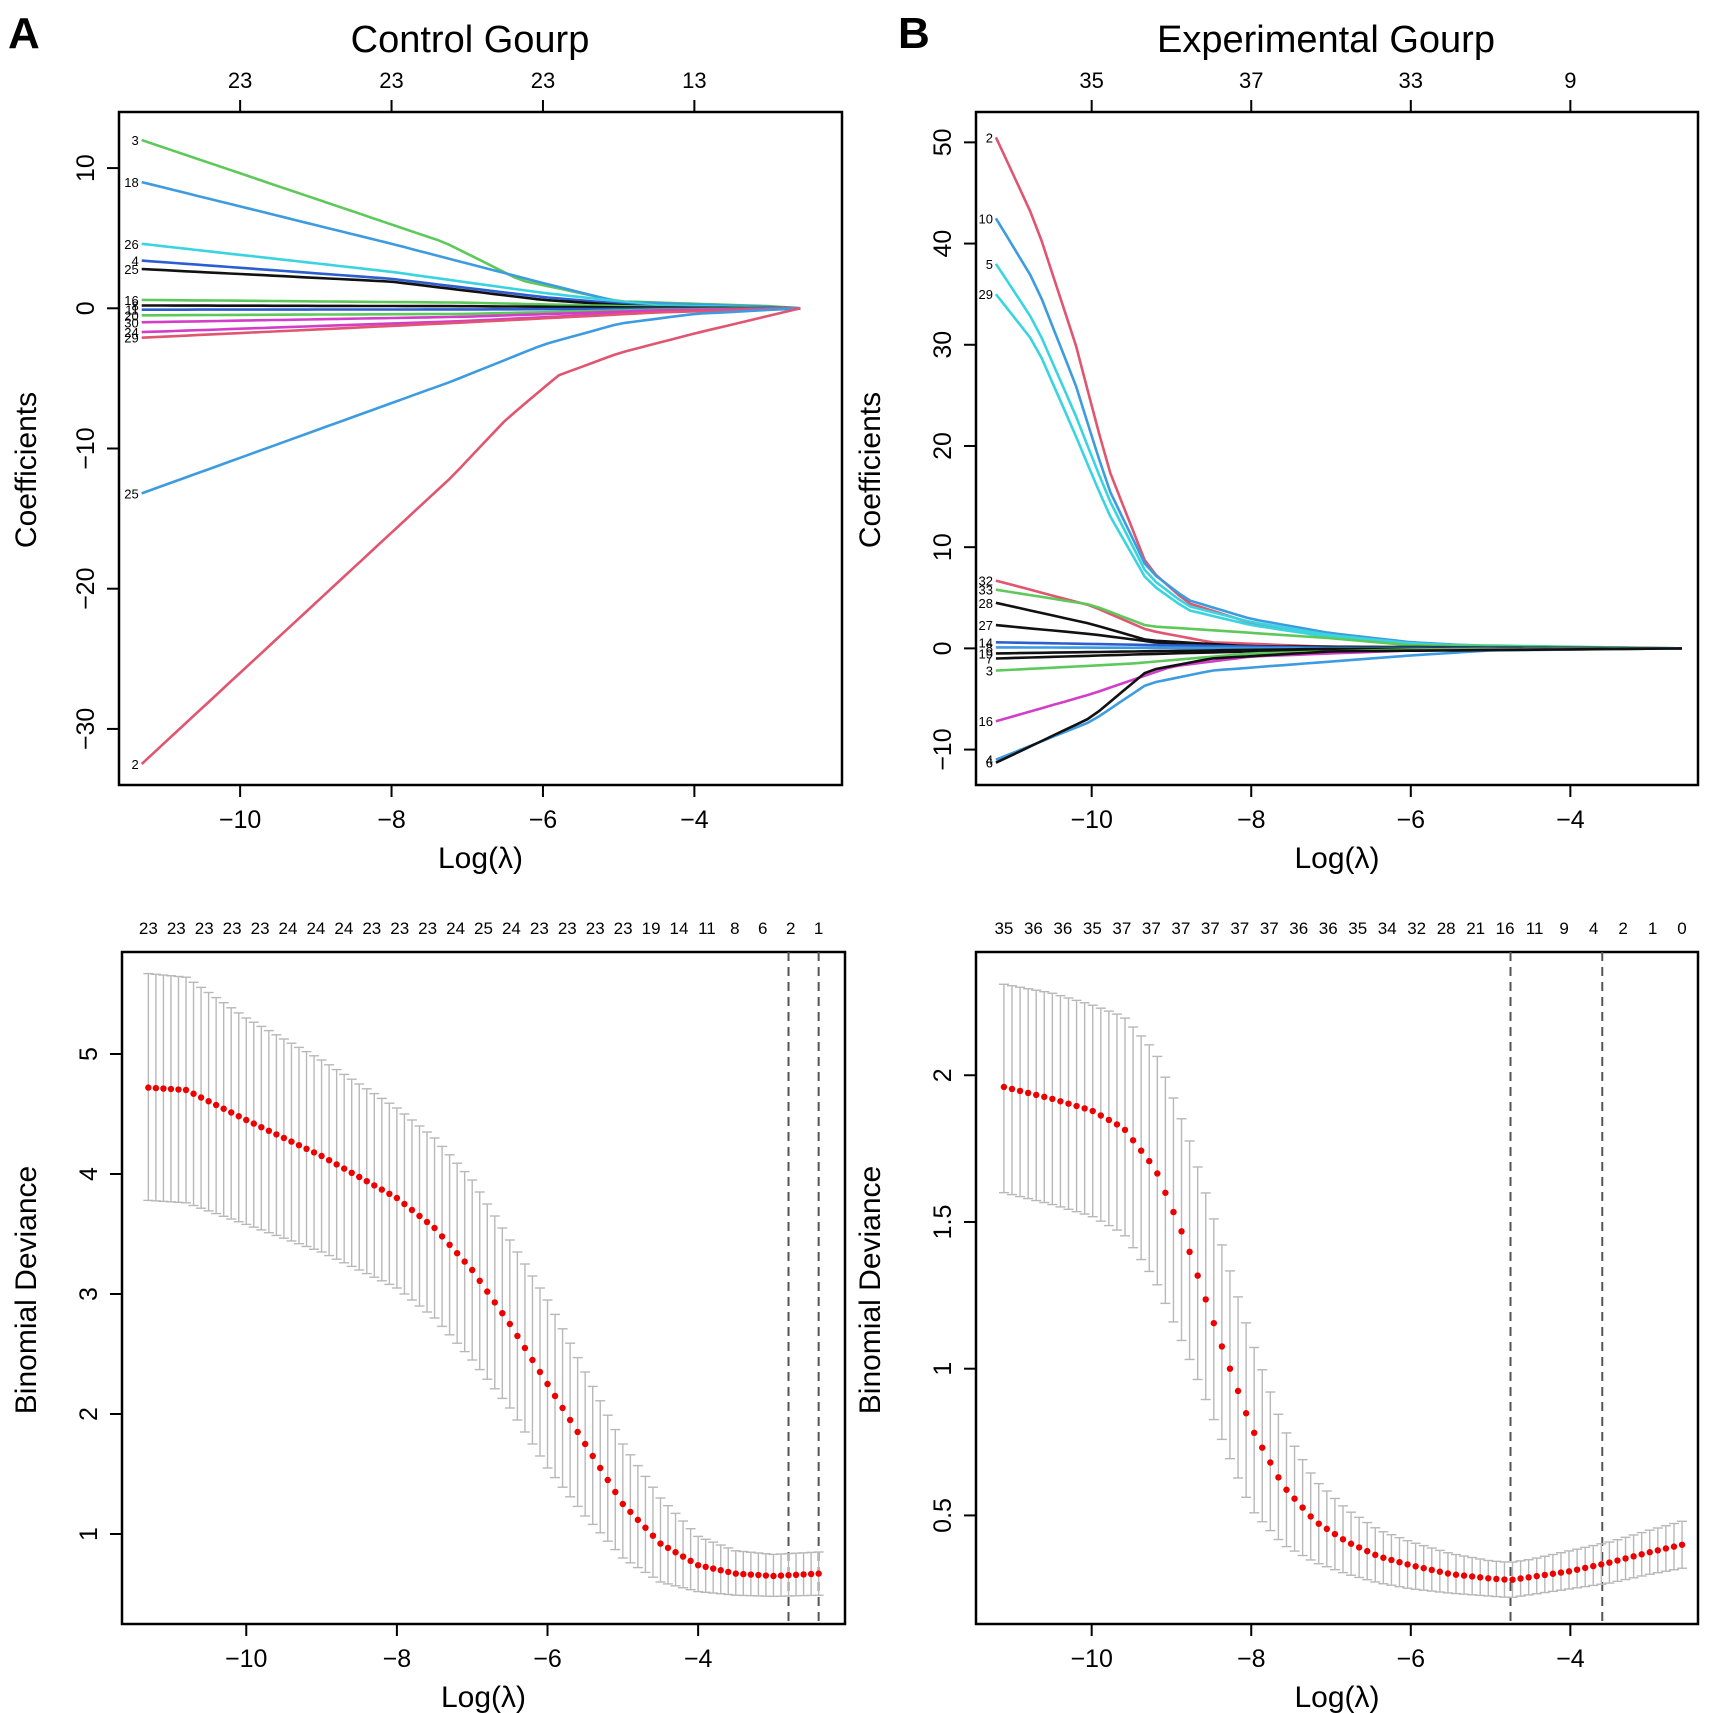 The width and height of the screenshot is (1713, 1713). What do you see at coordinates (86, 729) in the screenshot?
I see `y-tick-label: −30` at bounding box center [86, 729].